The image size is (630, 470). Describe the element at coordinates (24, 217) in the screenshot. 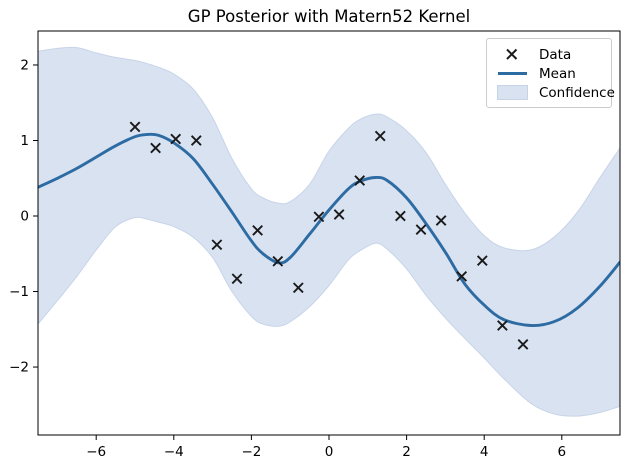

I see `y-tick-label: 0` at that location.